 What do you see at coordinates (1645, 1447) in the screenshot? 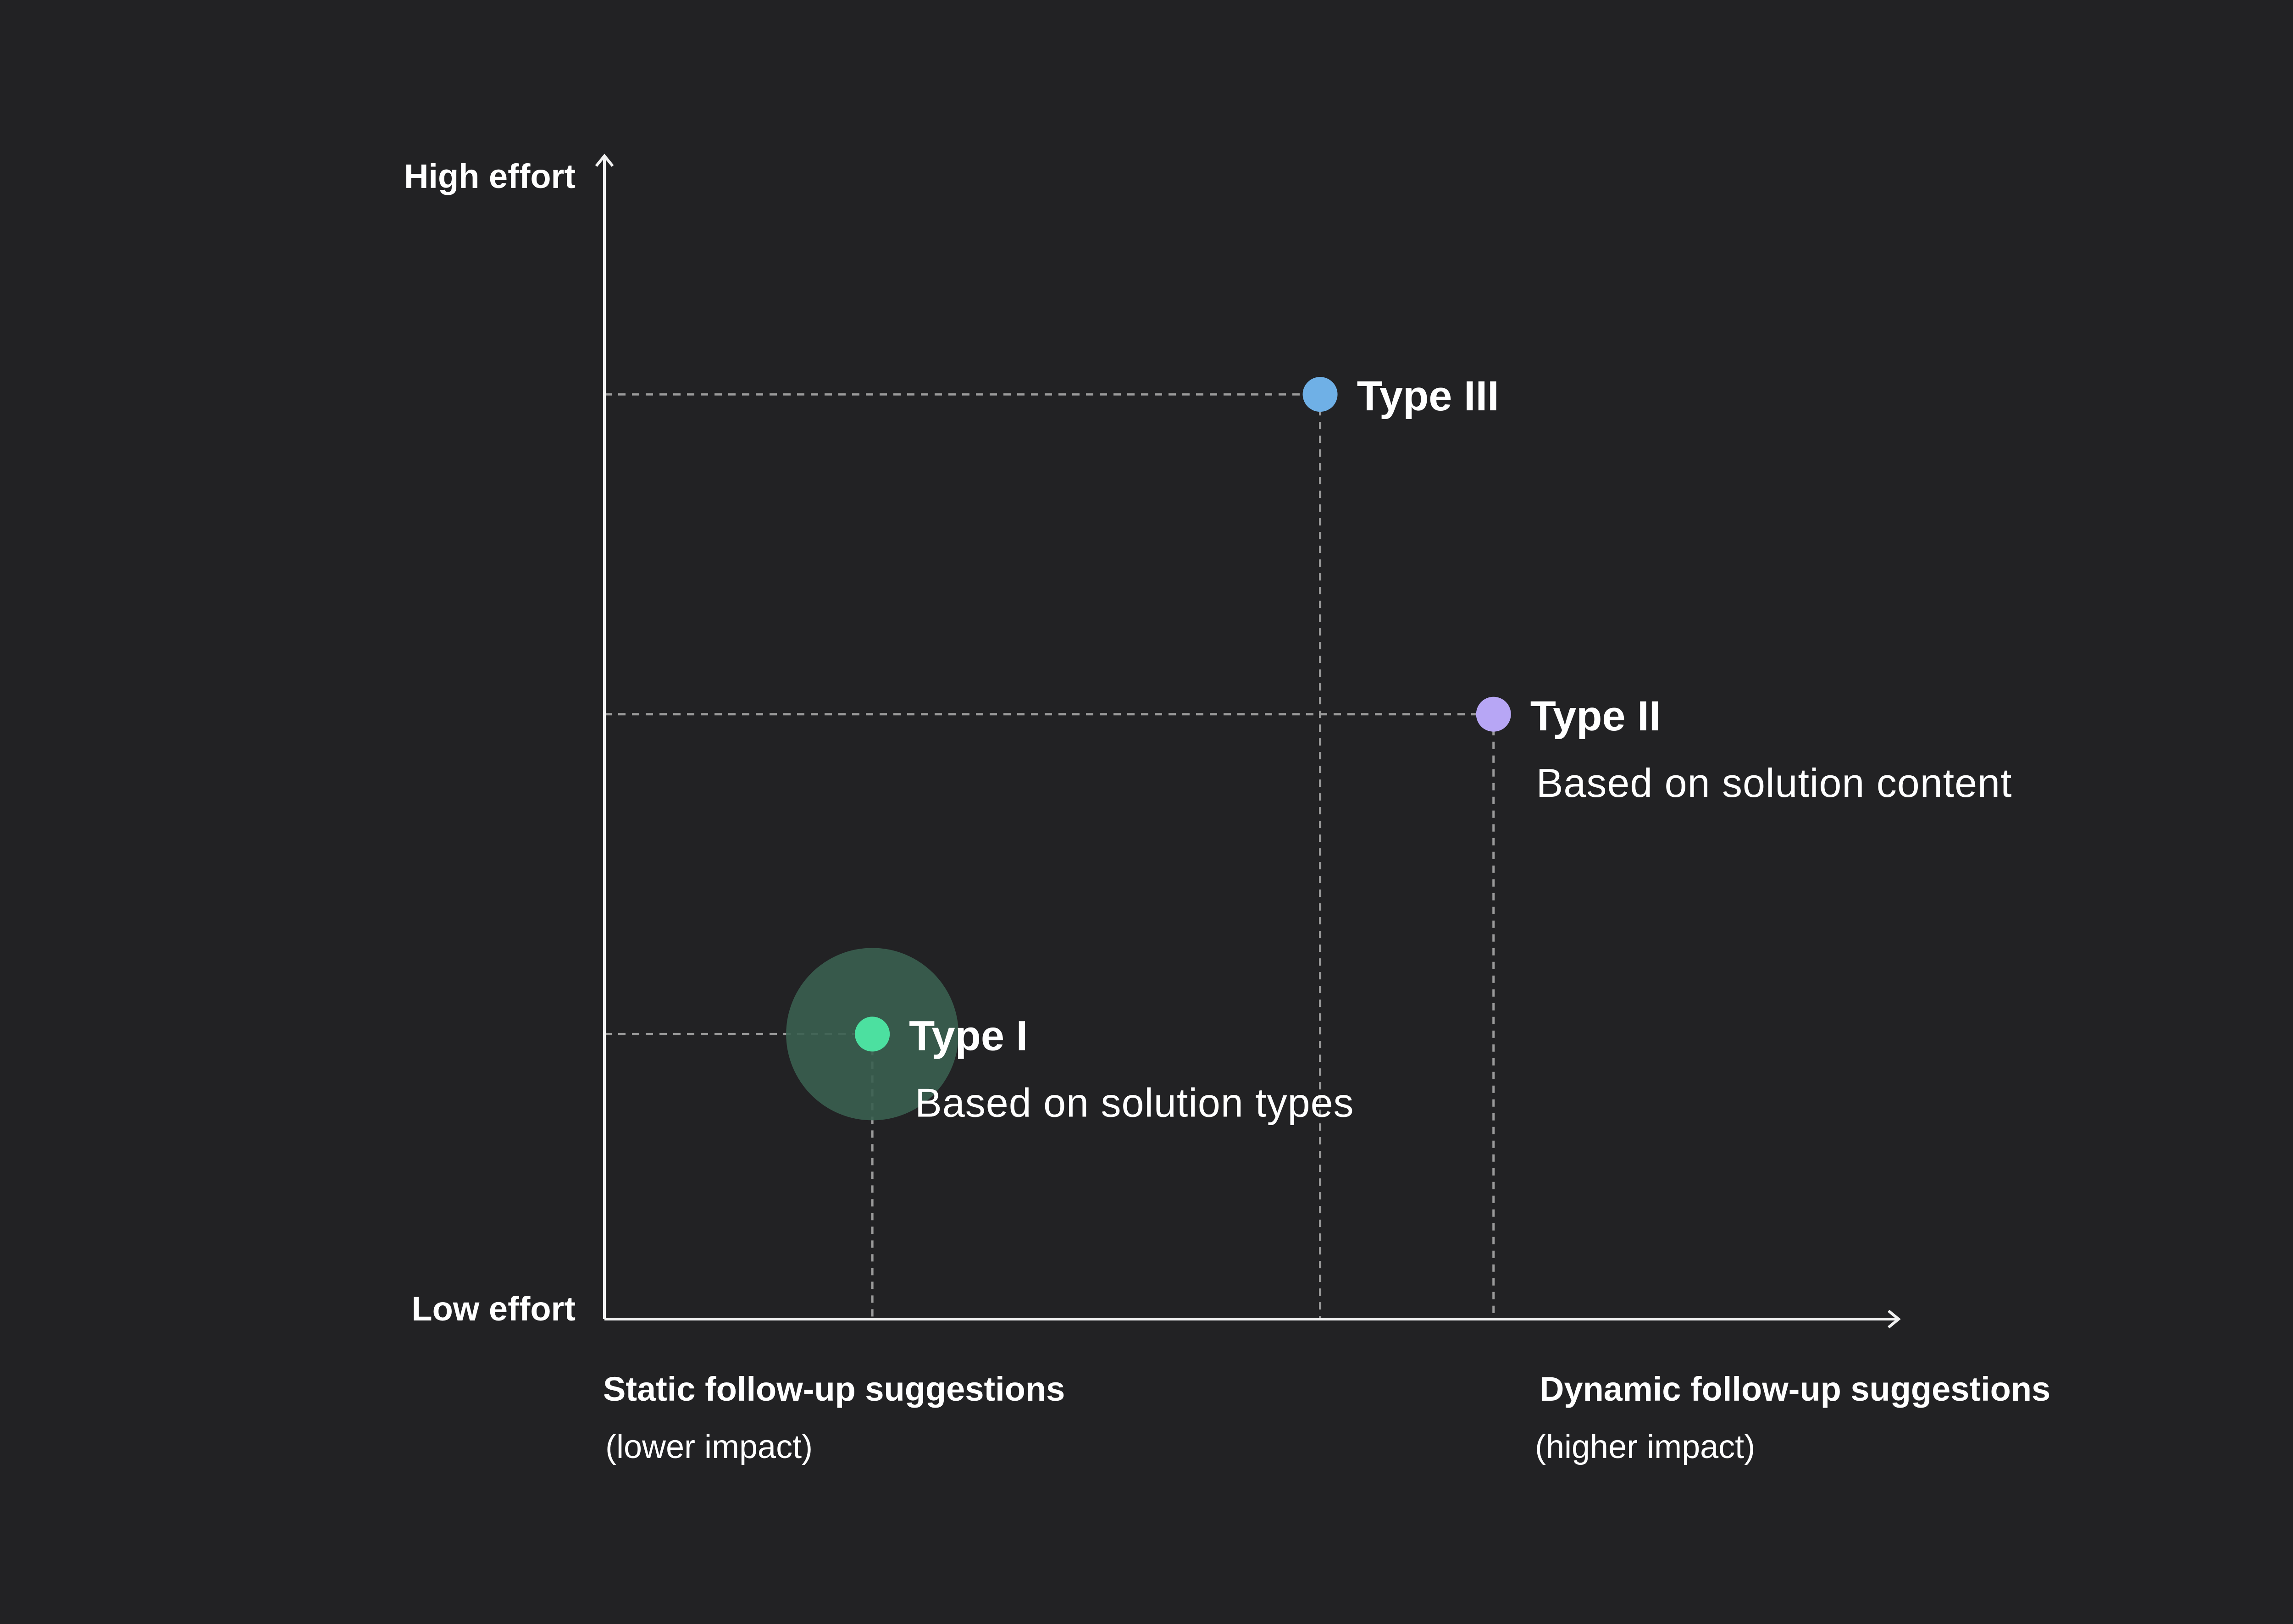
I see `x-axis-right-sublabel: (higher impact)` at bounding box center [1645, 1447].